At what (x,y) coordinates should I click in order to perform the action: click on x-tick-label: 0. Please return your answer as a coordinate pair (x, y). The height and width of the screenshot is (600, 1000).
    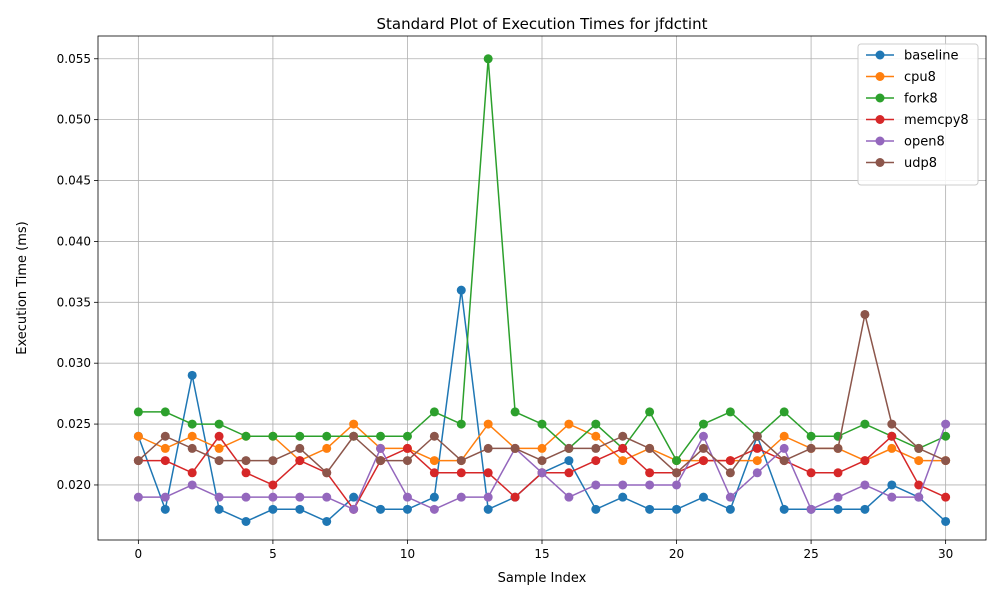
    Looking at the image, I should click on (139, 554).